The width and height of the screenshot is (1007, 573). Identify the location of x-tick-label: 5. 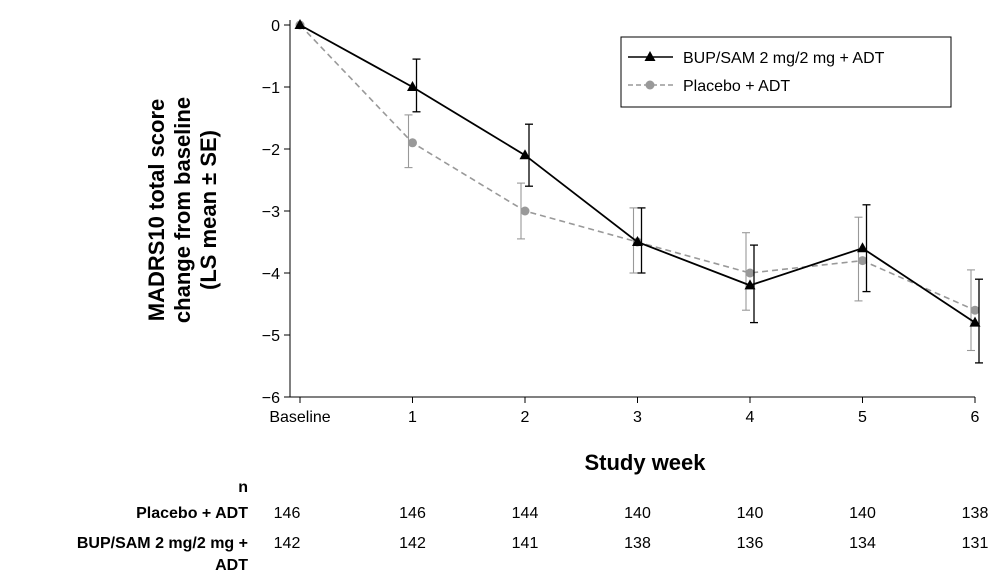
(862, 417).